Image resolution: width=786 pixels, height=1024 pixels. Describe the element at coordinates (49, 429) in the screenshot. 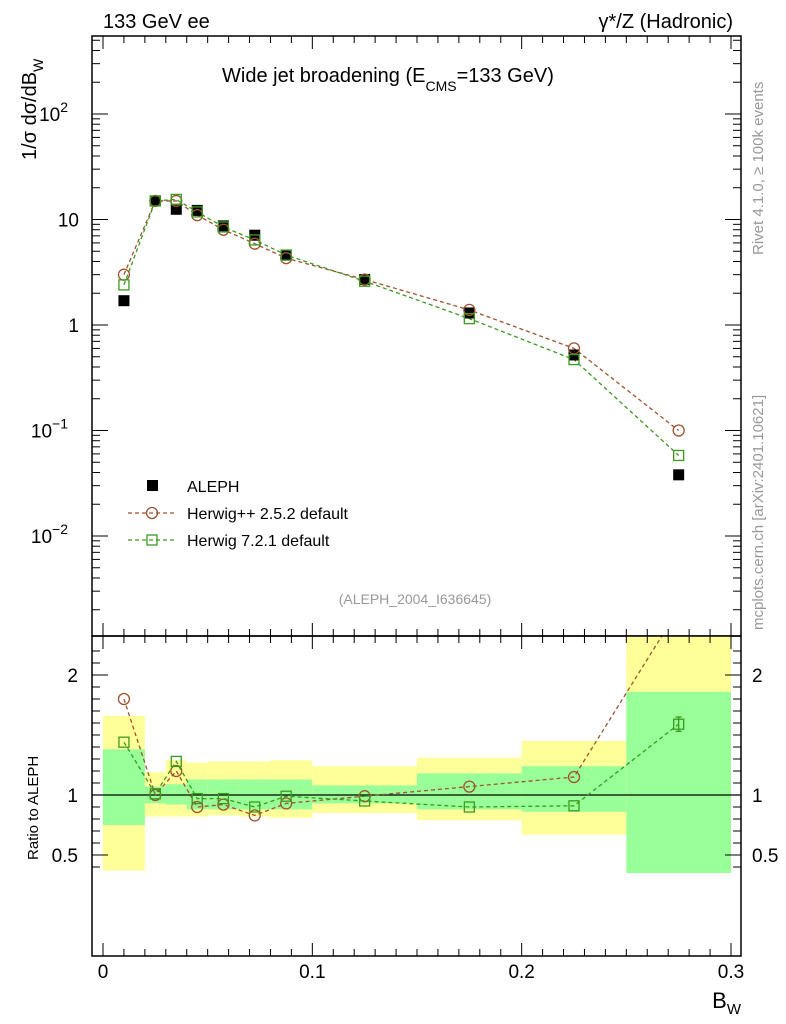

I see `main-y-tick-label: 10⁻¹` at that location.